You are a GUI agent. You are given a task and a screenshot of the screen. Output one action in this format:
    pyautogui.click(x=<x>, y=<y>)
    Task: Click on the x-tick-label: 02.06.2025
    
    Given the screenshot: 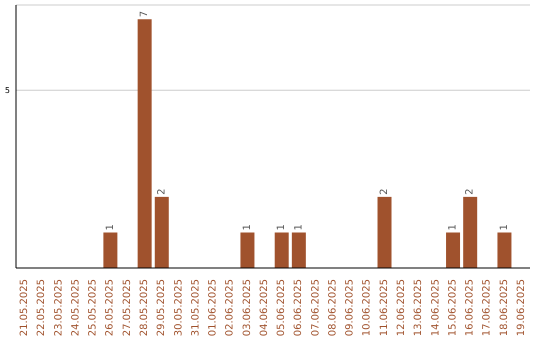 What is the action you would take?
    pyautogui.click(x=230, y=307)
    